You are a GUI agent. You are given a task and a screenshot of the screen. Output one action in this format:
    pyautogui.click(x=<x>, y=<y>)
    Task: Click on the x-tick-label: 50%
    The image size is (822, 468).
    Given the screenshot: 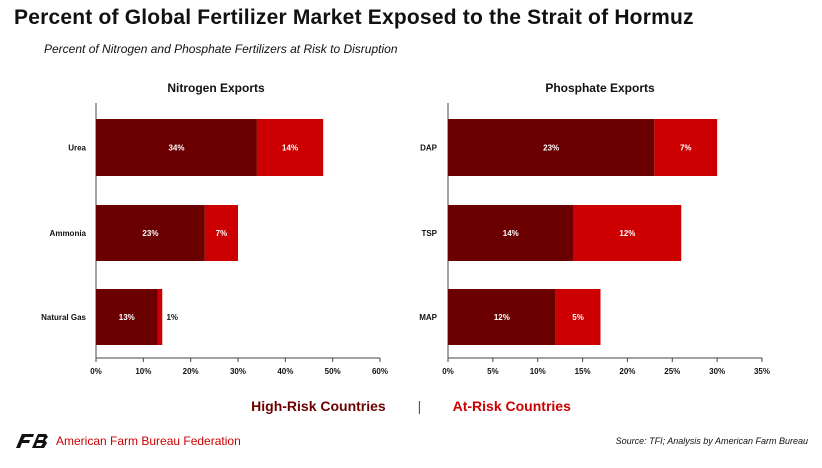 What is the action you would take?
    pyautogui.click(x=333, y=371)
    